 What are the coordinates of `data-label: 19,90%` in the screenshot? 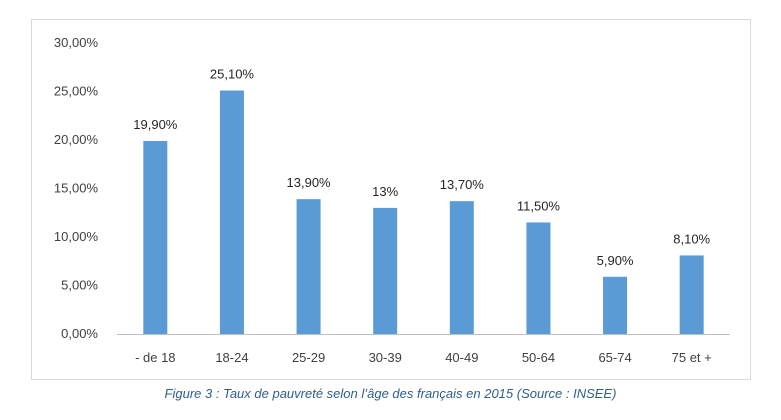 It's located at (155, 124).